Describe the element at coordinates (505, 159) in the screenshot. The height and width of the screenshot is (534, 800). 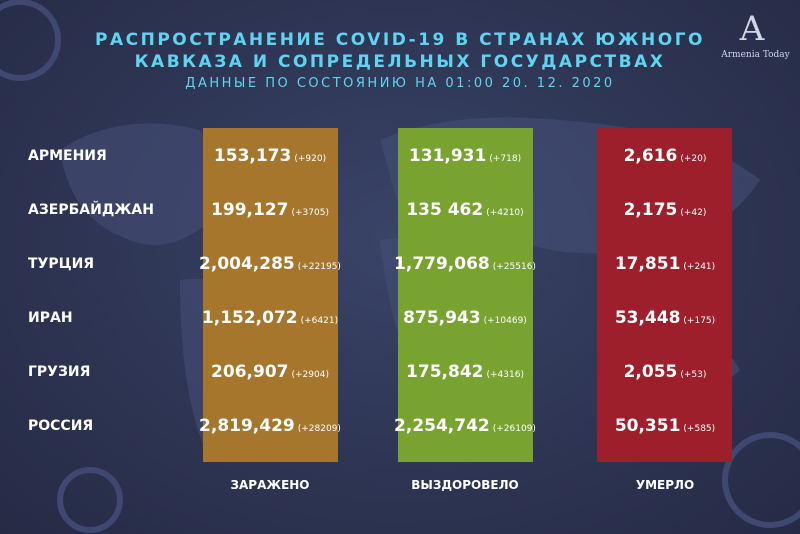
I see `cell-change: (+718)` at that location.